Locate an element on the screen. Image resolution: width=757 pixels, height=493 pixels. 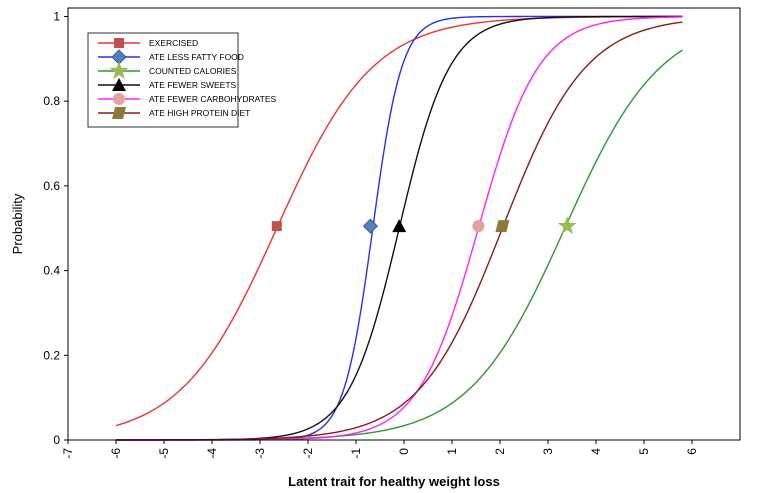
x-tick-label: -4 is located at coordinates (212, 453).